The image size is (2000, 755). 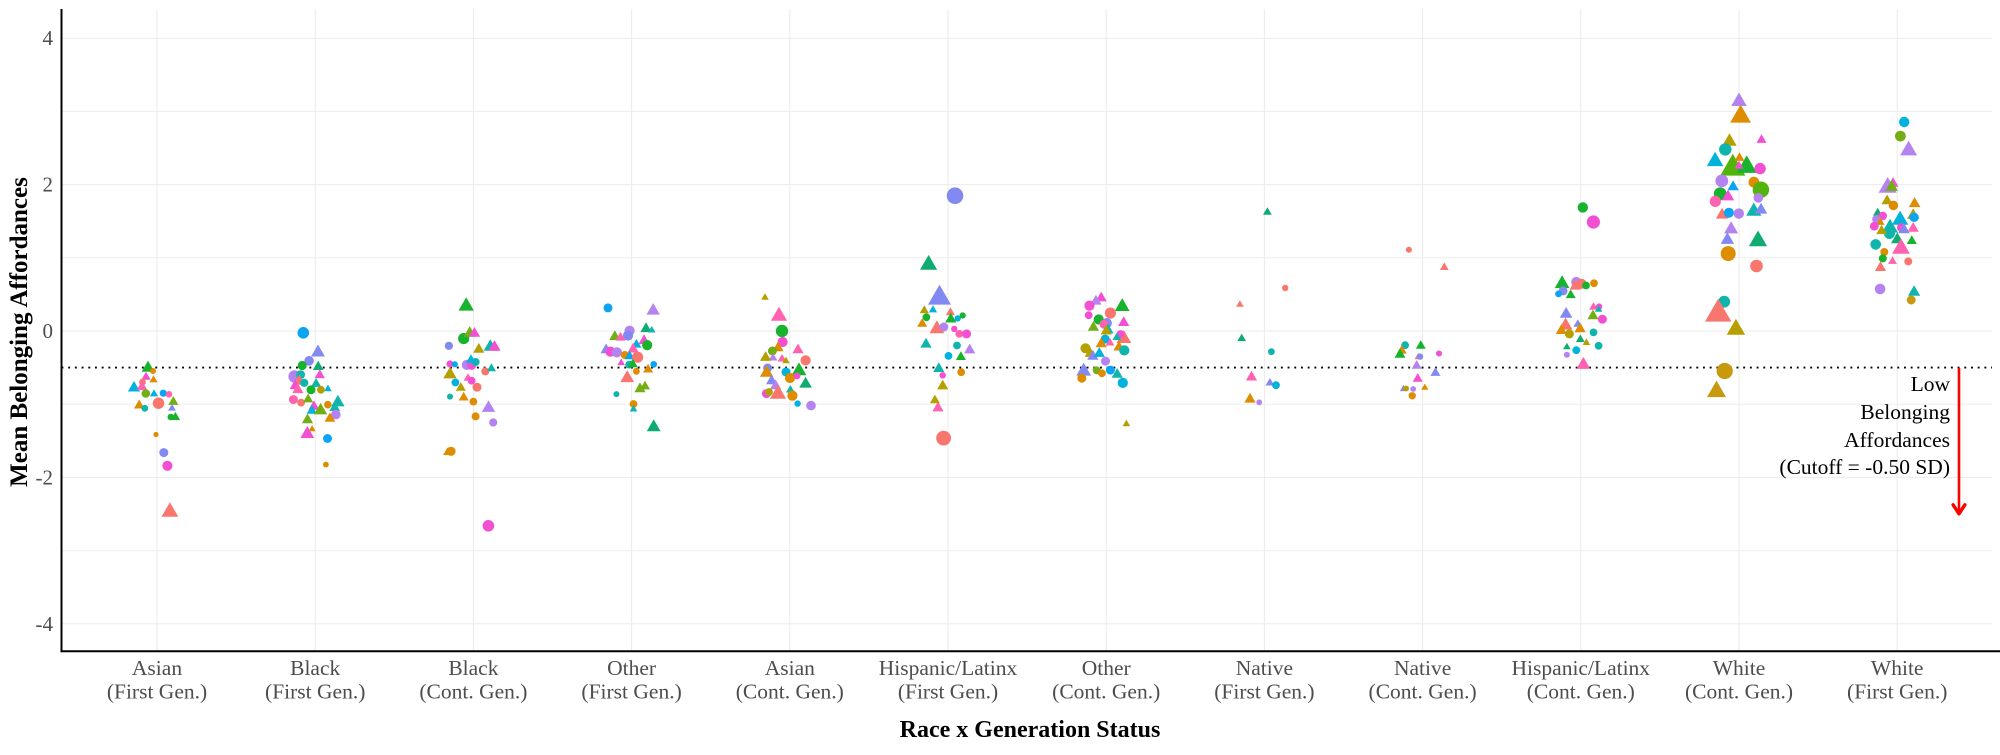 What do you see at coordinates (1030, 730) in the screenshot?
I see `svg-text: Race x Generation Status` at bounding box center [1030, 730].